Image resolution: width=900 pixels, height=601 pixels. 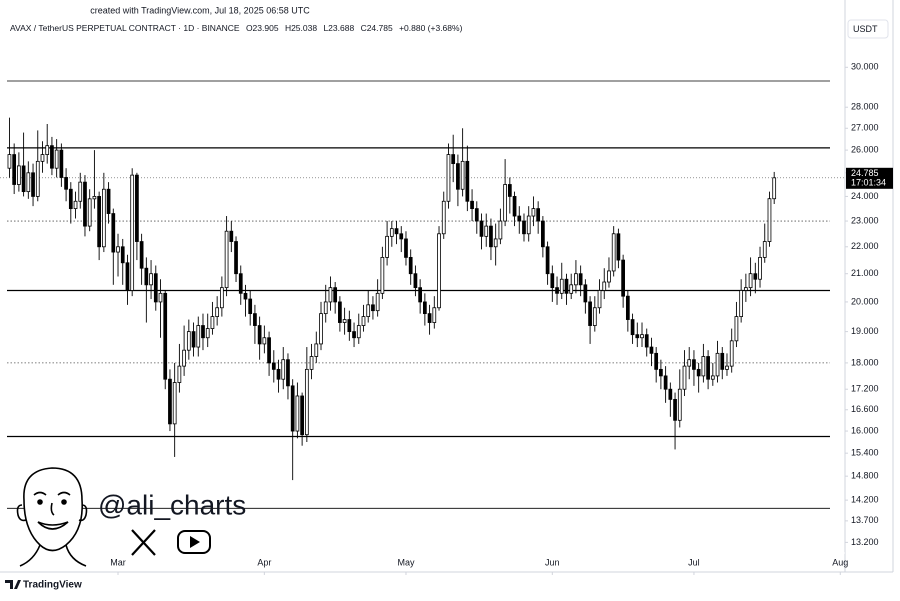 What do you see at coordinates (865, 149) in the screenshot?
I see `y-tick-label: 26.000` at bounding box center [865, 149].